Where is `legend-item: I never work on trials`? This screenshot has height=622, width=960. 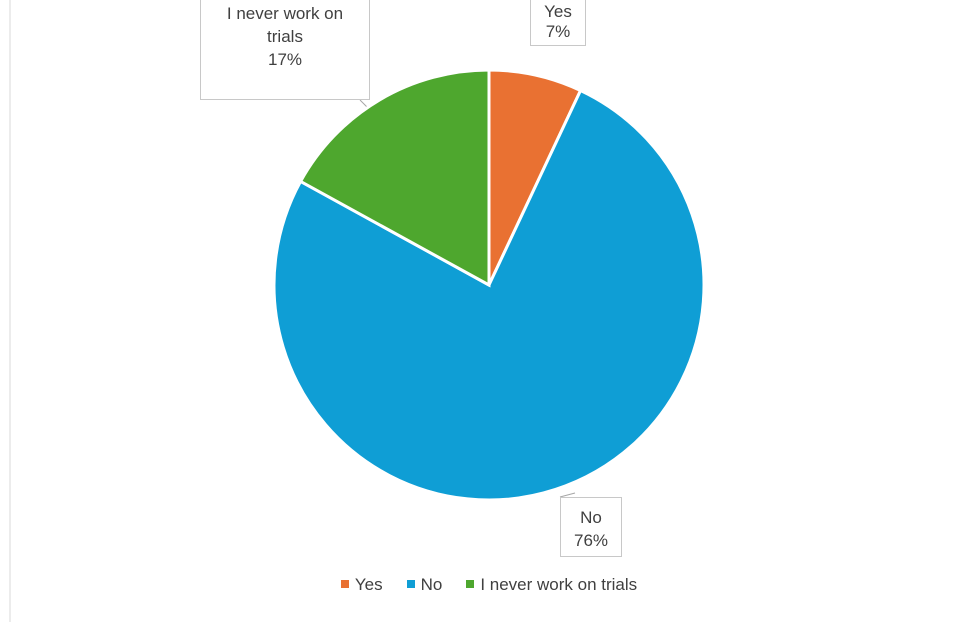 legend-item: I never work on trials is located at coordinates (551, 585).